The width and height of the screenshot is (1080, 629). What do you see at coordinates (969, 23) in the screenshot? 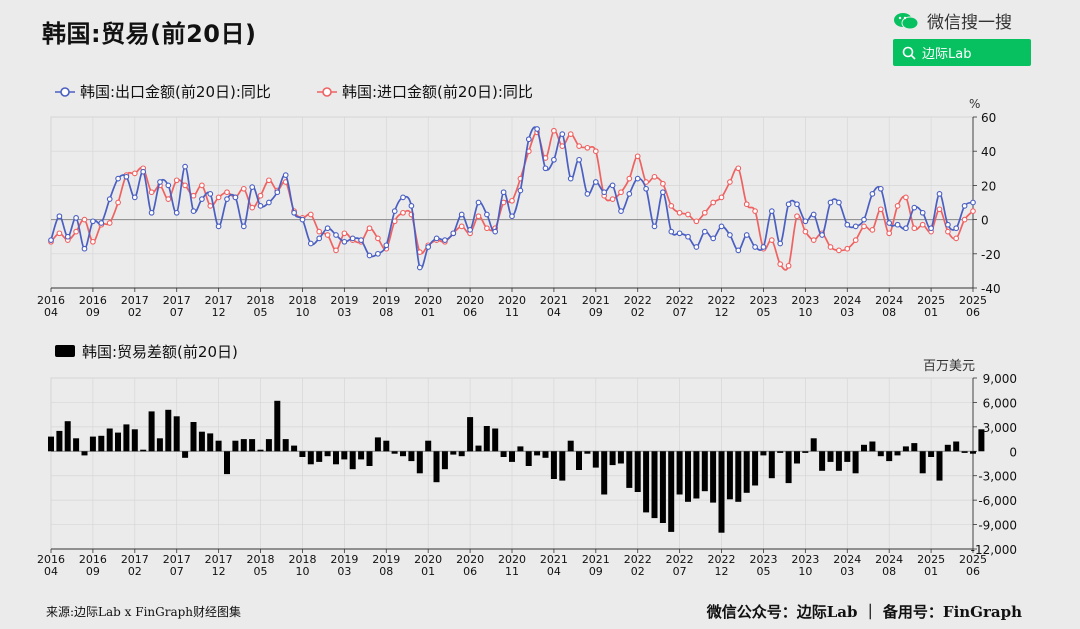
I see `wechat-search-label: 微信搜一搜` at bounding box center [969, 23].